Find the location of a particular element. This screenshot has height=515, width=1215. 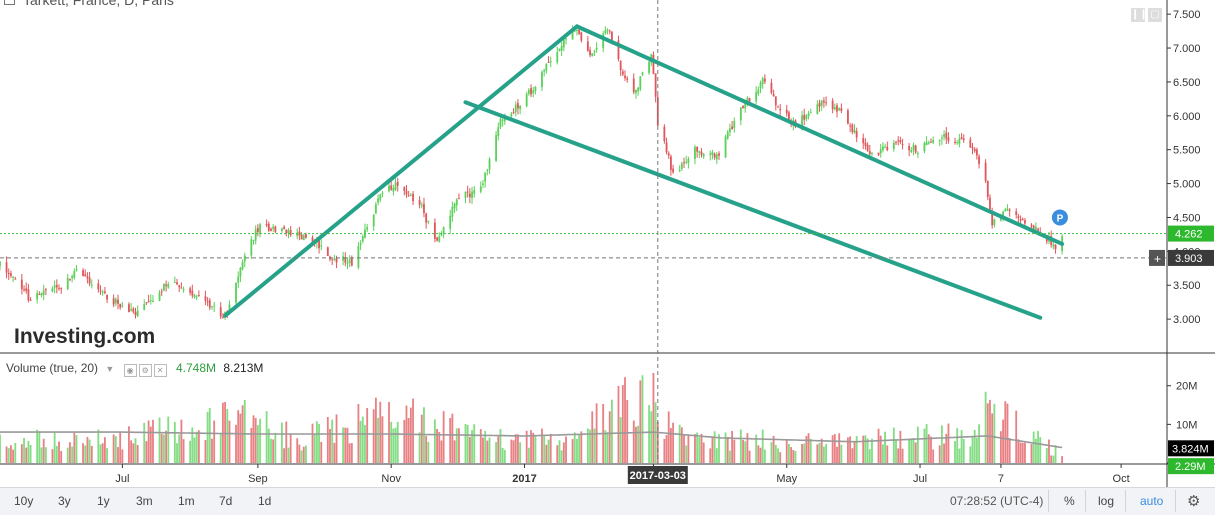

timeframe-1m: 1m is located at coordinates (186, 501).